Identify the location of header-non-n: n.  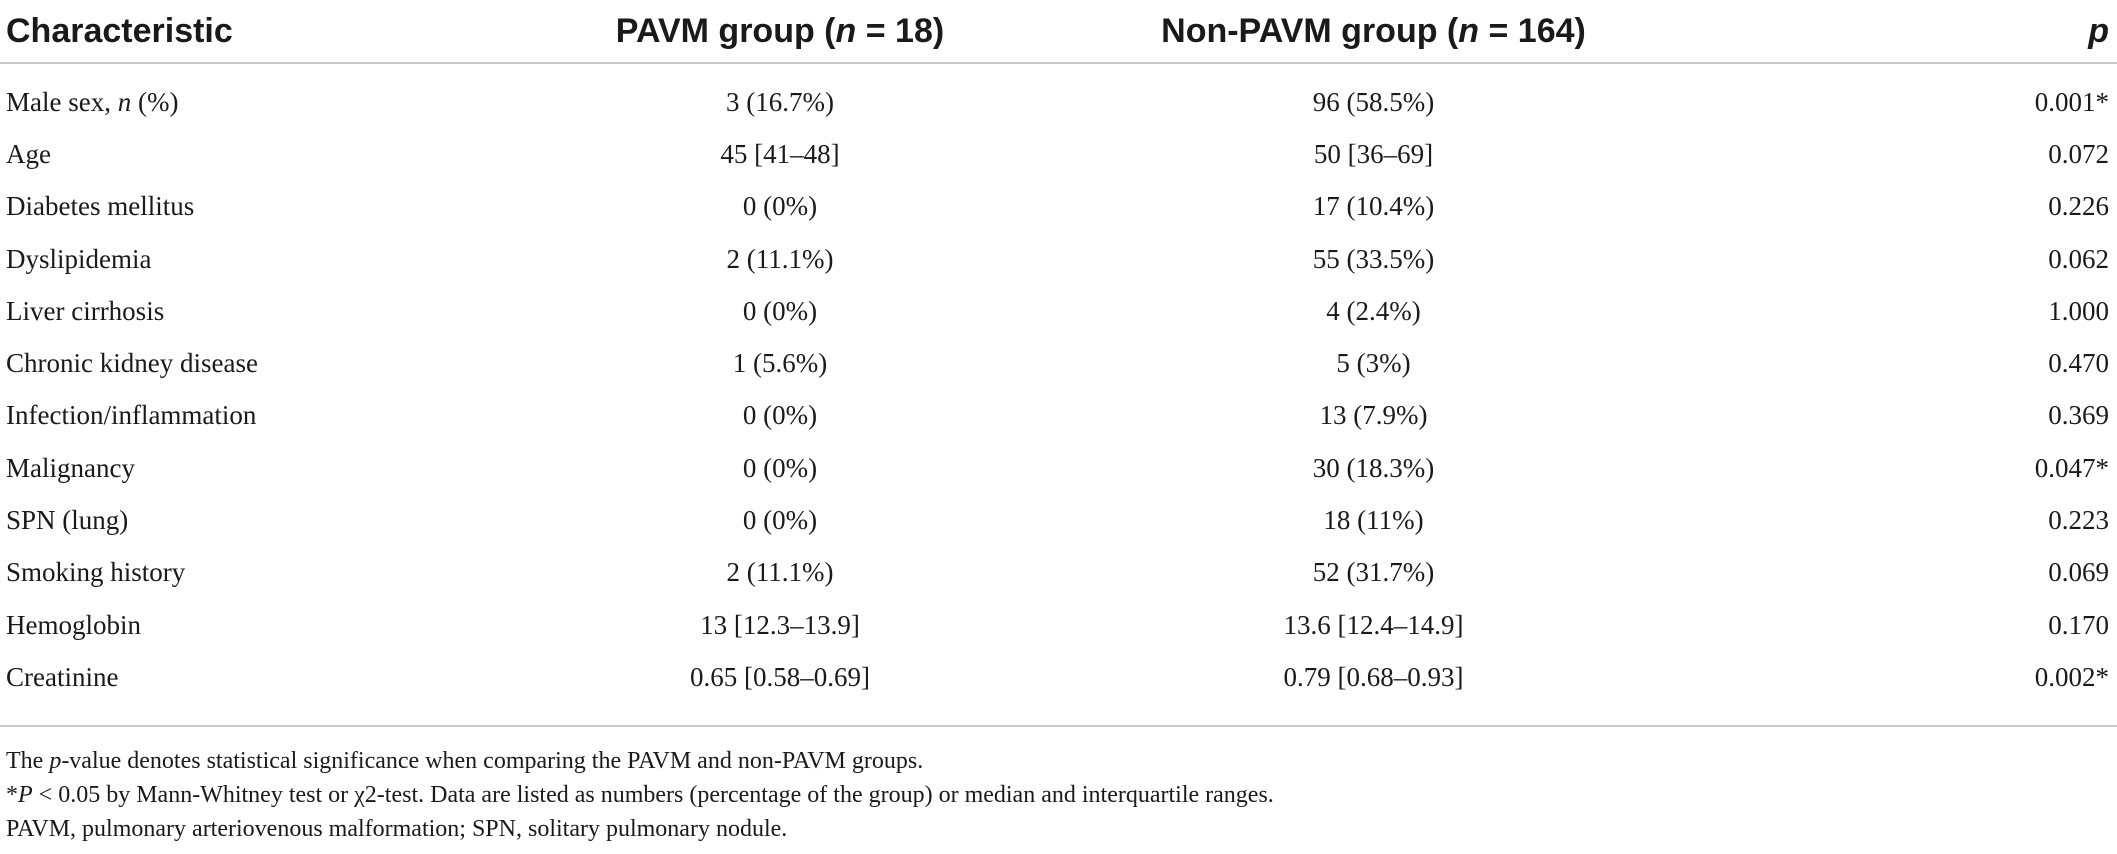
(1469, 30).